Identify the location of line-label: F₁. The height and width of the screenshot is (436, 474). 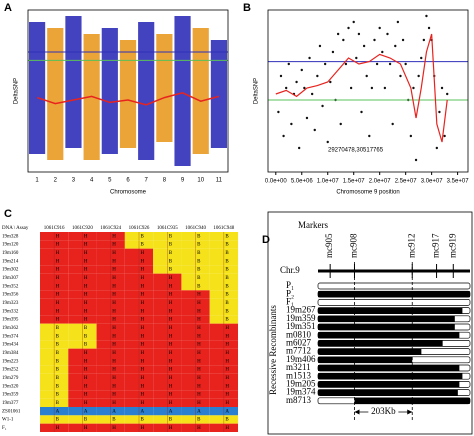
(290, 301).